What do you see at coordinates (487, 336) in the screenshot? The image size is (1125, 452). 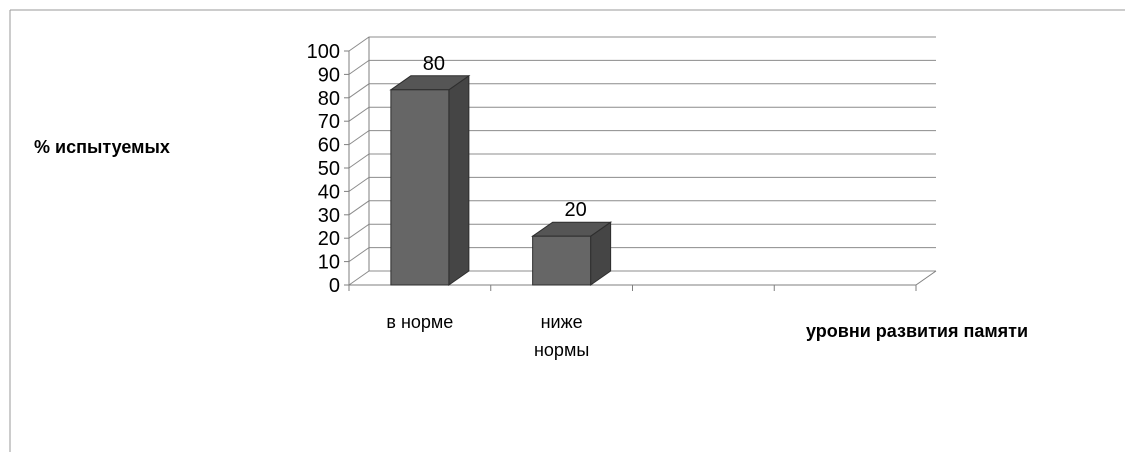 I see `x-tick-labels: в норме ниже нормы` at bounding box center [487, 336].